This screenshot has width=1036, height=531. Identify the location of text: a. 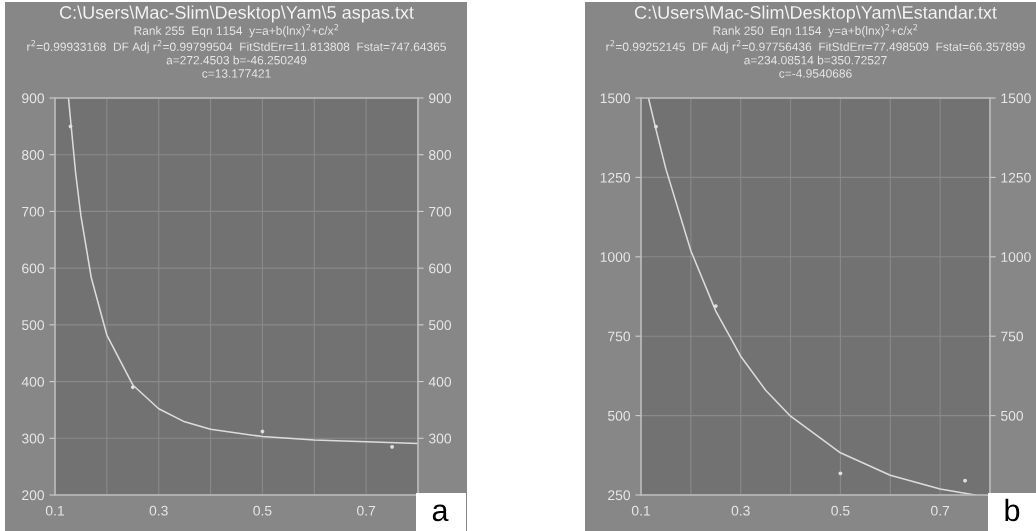
(440, 513).